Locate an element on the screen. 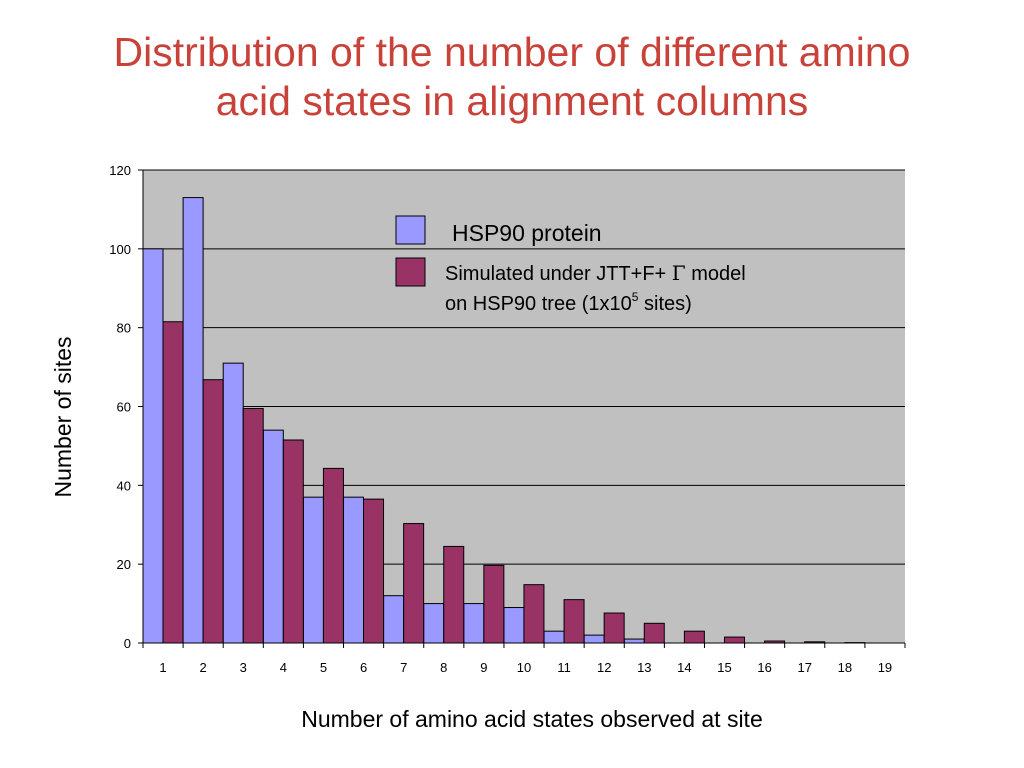  x-tick-label-13: 13 is located at coordinates (644, 667).